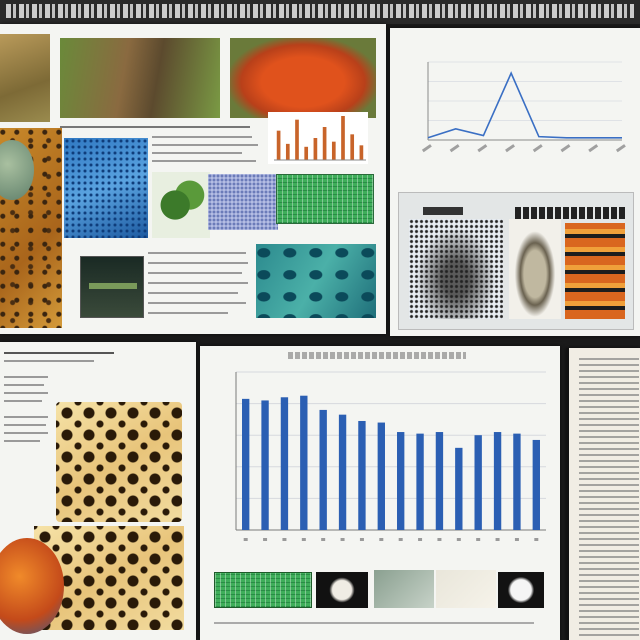  Describe the element at coordinates (404, 589) in the screenshot. I see `thumb-grey-green` at that location.